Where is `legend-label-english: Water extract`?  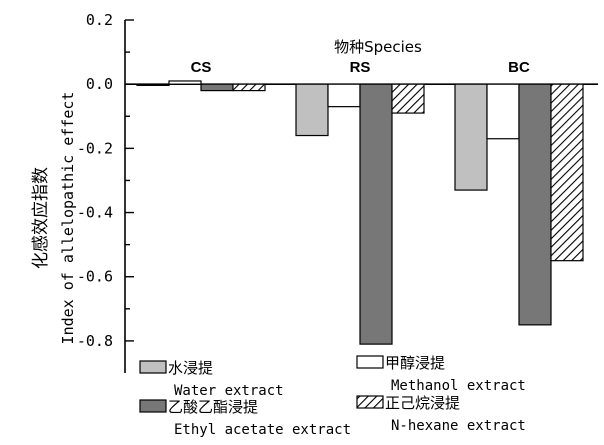
legend-label-english: Water extract is located at coordinates (229, 391).